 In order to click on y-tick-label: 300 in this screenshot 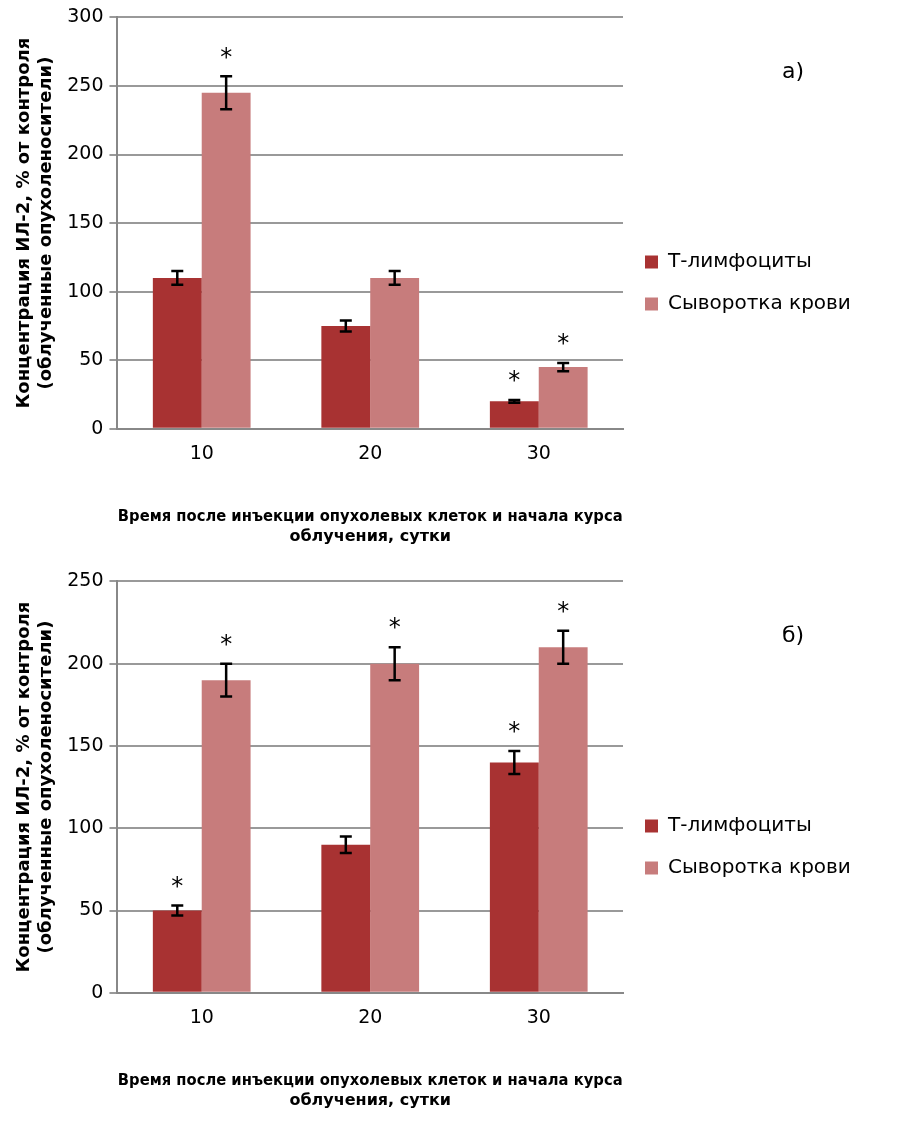, I will do `click(85, 15)`.